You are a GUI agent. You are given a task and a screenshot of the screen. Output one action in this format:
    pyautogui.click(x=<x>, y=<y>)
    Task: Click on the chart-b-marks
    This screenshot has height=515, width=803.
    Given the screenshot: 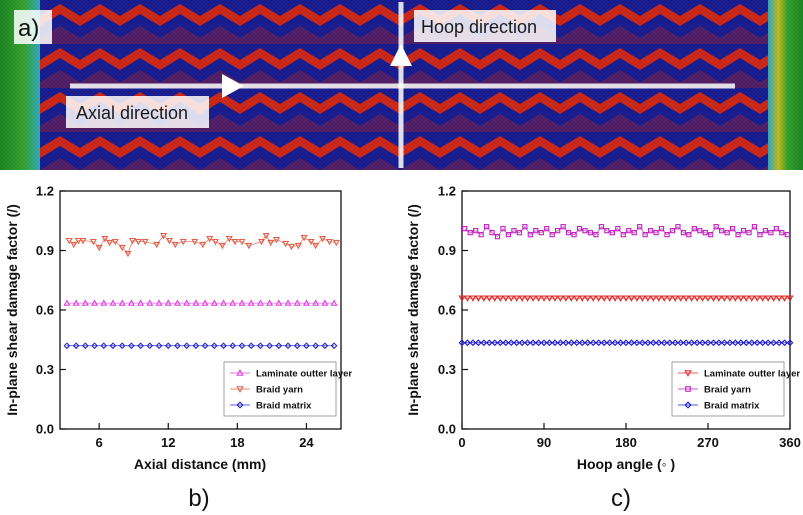 What is the action you would take?
    pyautogui.click(x=201, y=291)
    